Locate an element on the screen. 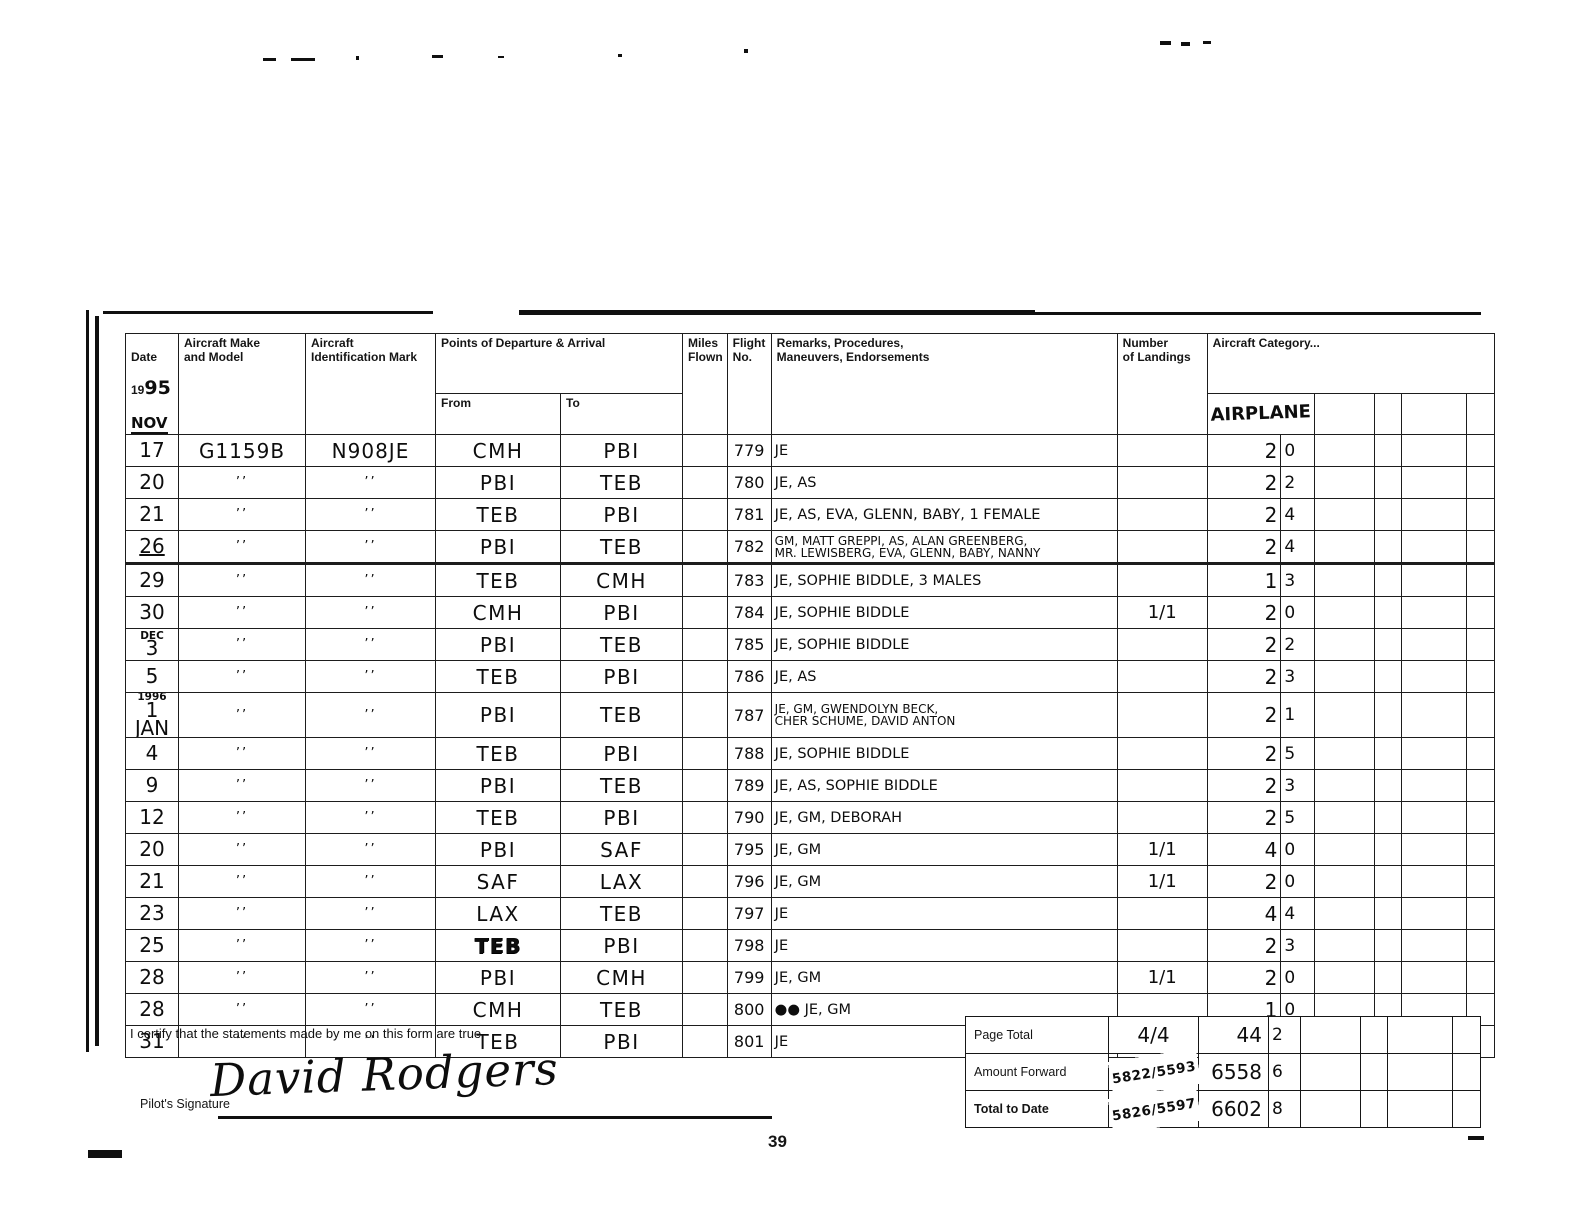  date-cell: 20 is located at coordinates (152, 850).